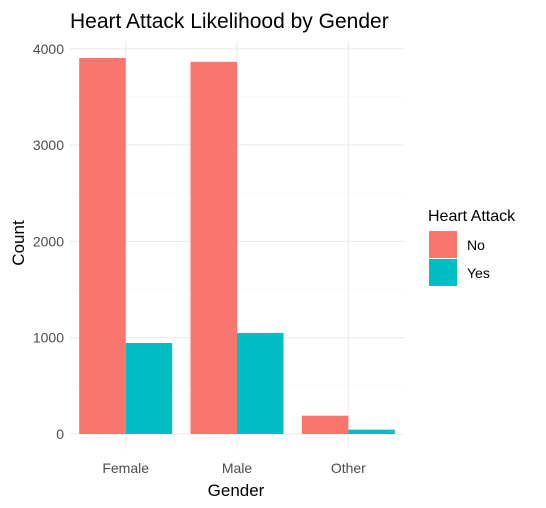  I want to click on bar-male-yes, so click(260, 383).